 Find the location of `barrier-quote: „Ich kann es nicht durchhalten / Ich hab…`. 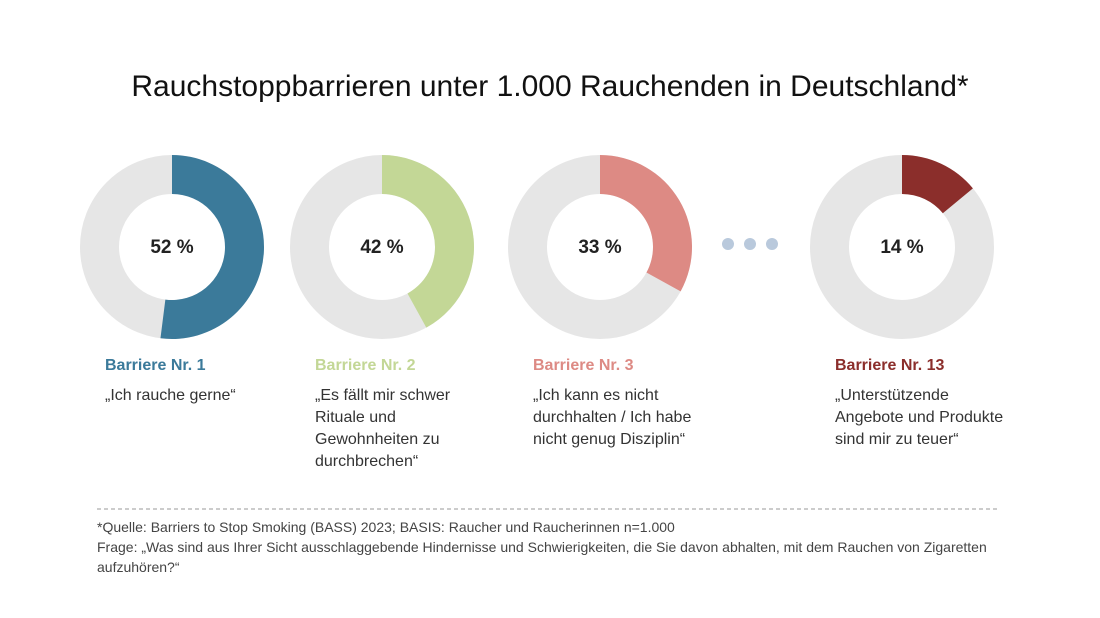

barrier-quote: „Ich kann es nicht durchhalten / Ich hab… is located at coordinates (612, 417).